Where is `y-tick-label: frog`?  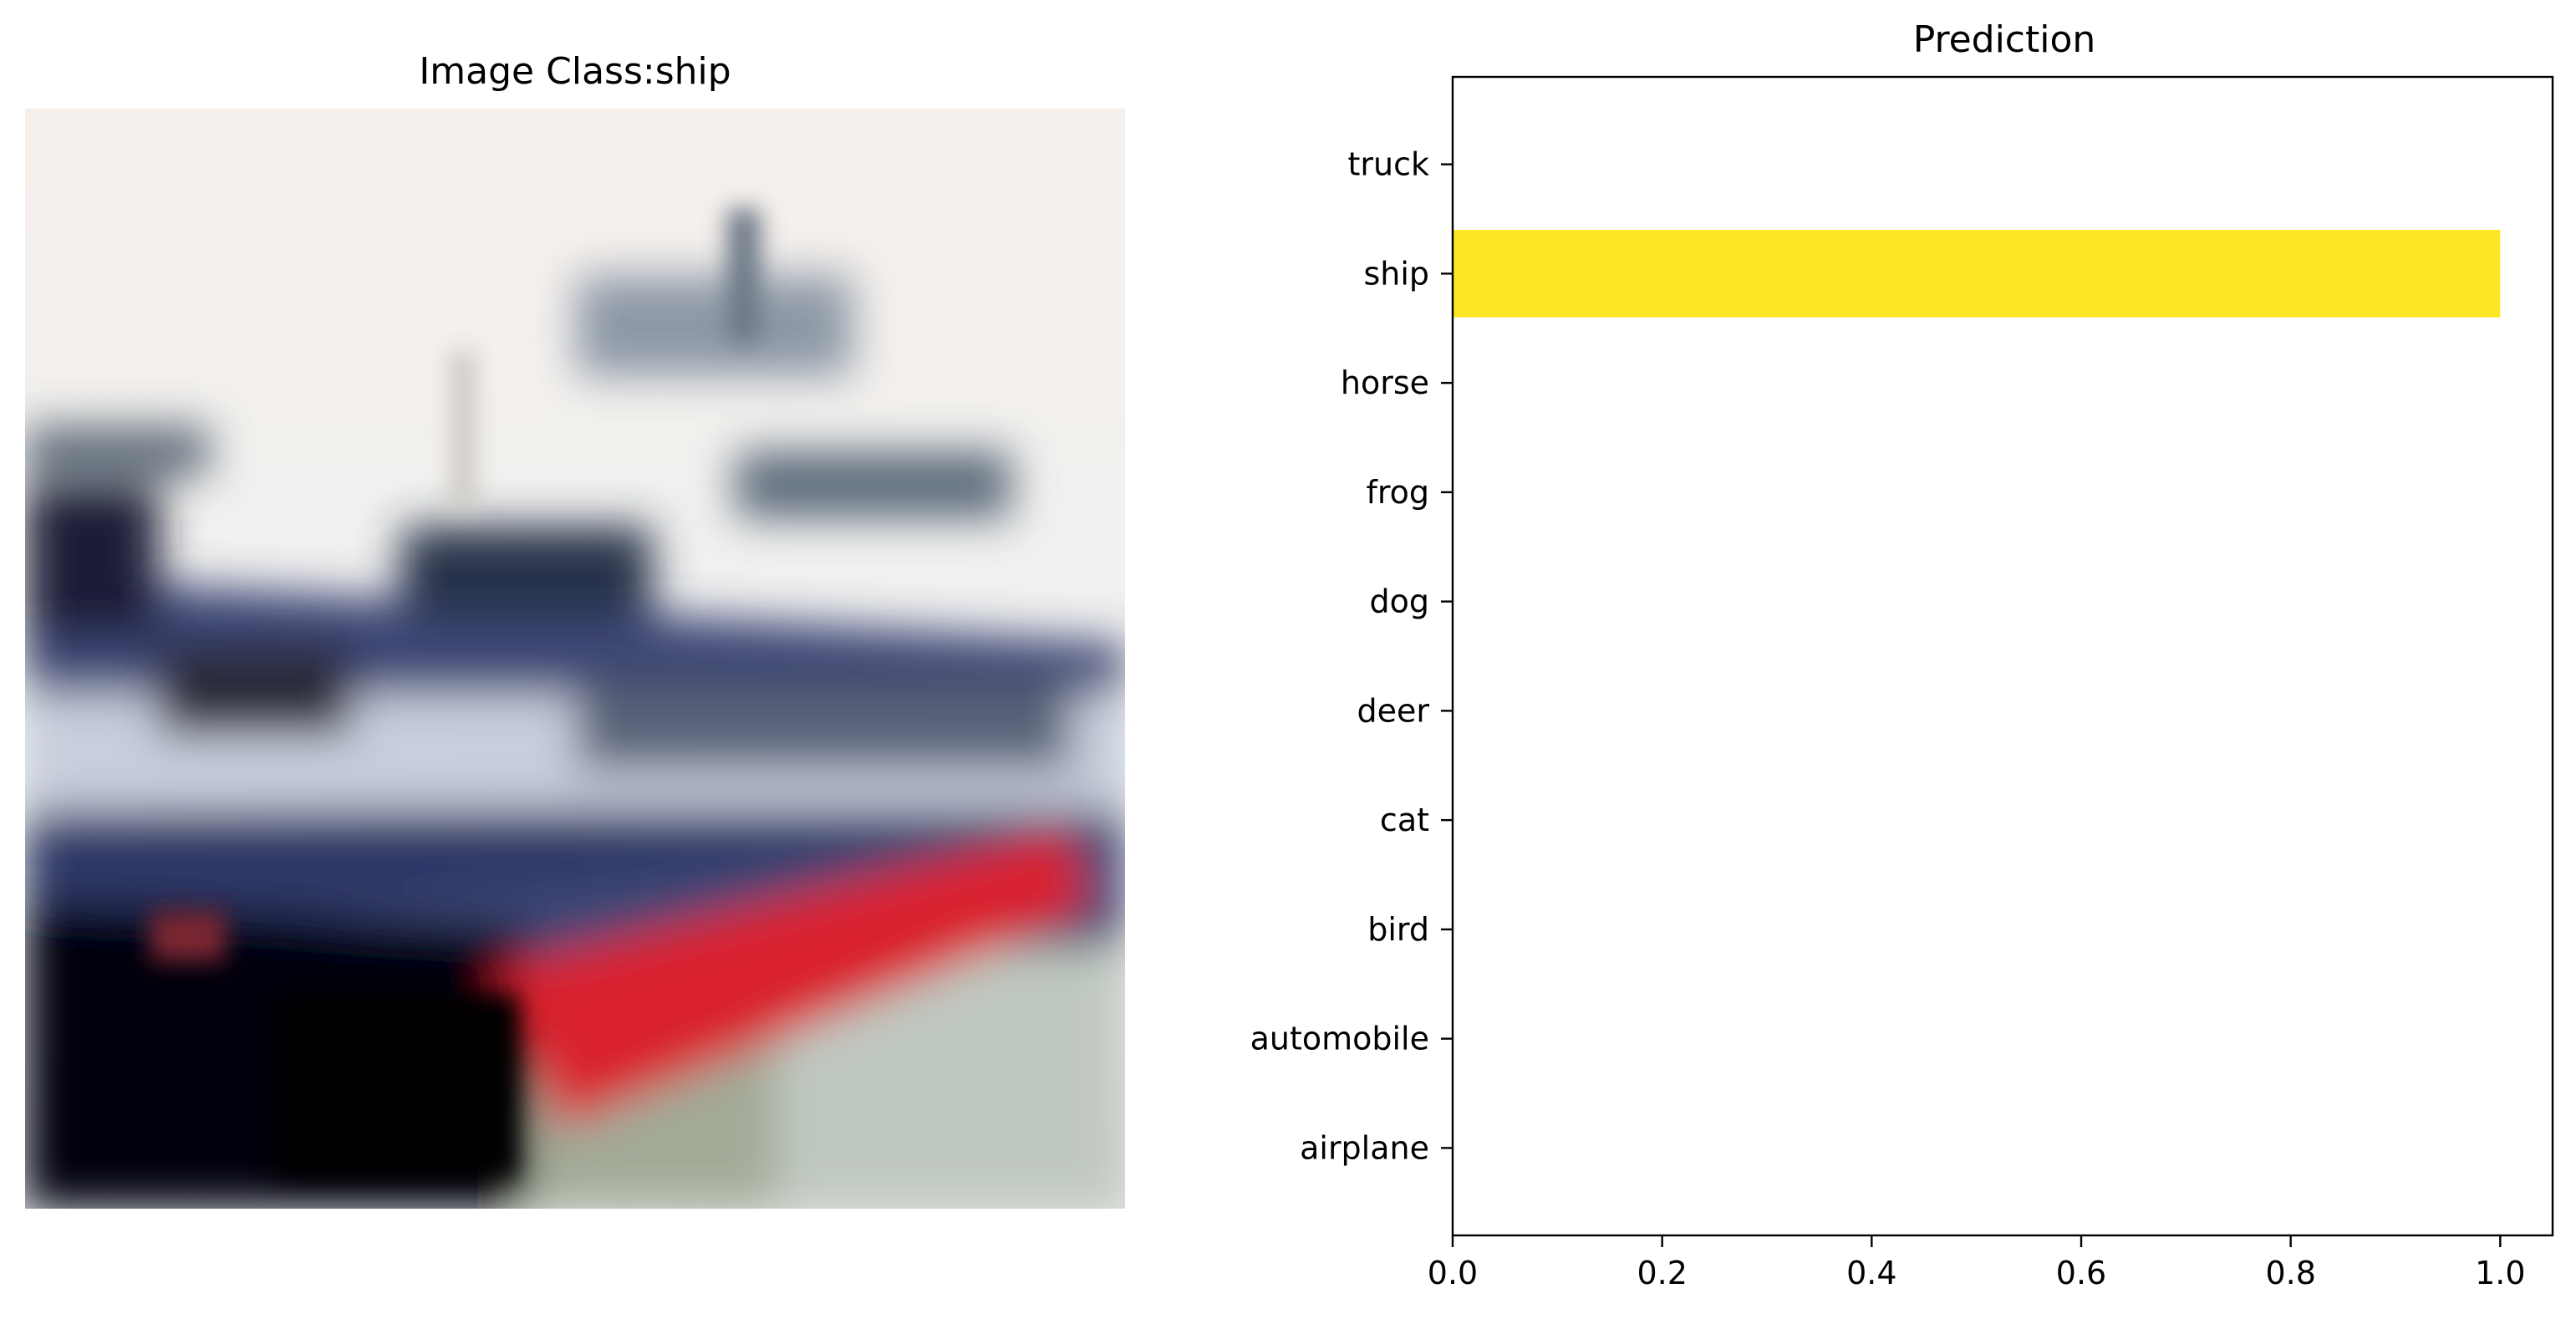
y-tick-label: frog is located at coordinates (1397, 492).